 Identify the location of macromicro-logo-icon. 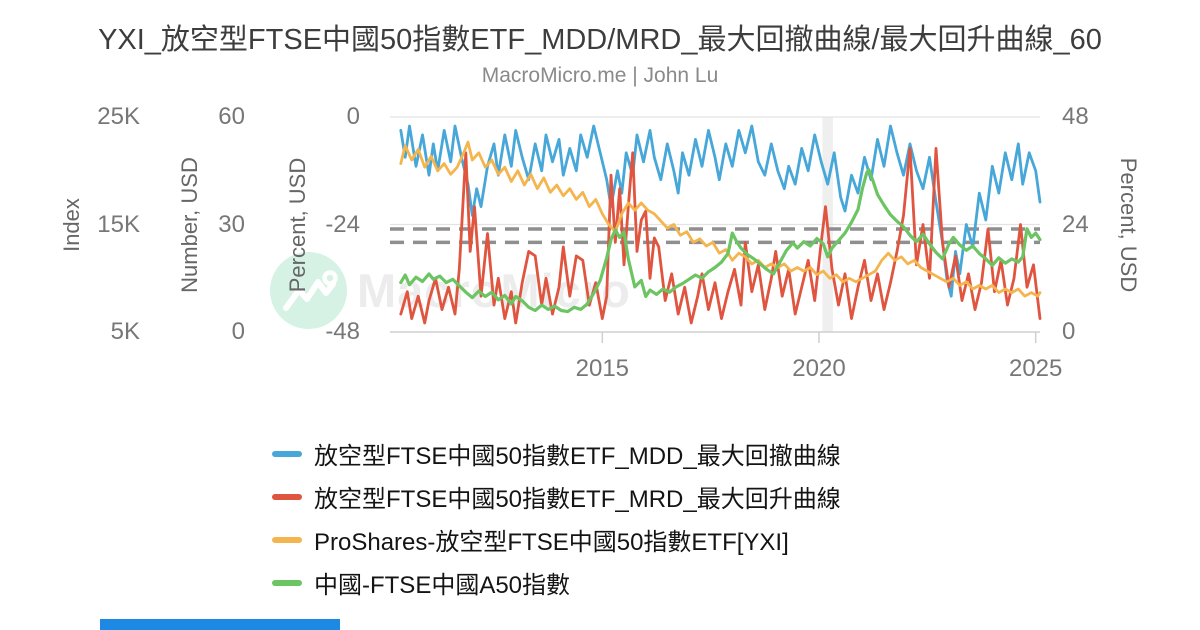
(308, 290).